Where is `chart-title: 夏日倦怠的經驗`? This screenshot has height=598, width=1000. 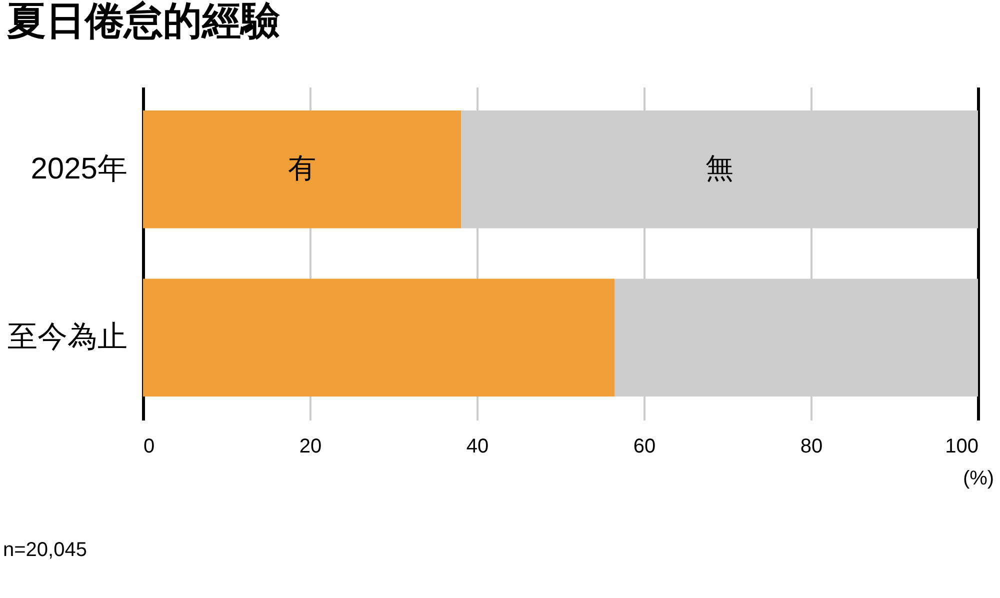 chart-title: 夏日倦怠的經驗 is located at coordinates (144, 21).